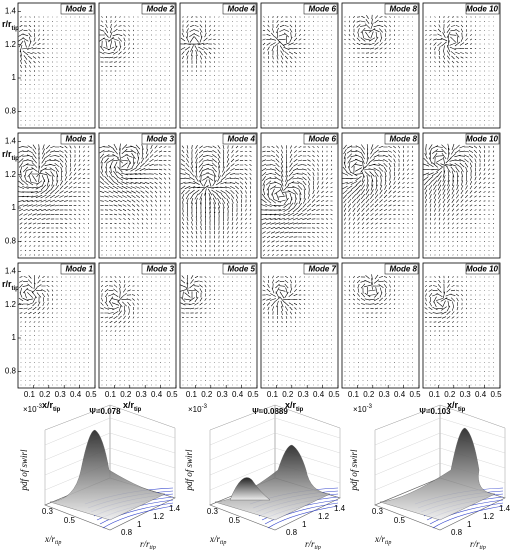 The width and height of the screenshot is (510, 550). I want to click on mode-label: Mode 5, so click(241, 269).